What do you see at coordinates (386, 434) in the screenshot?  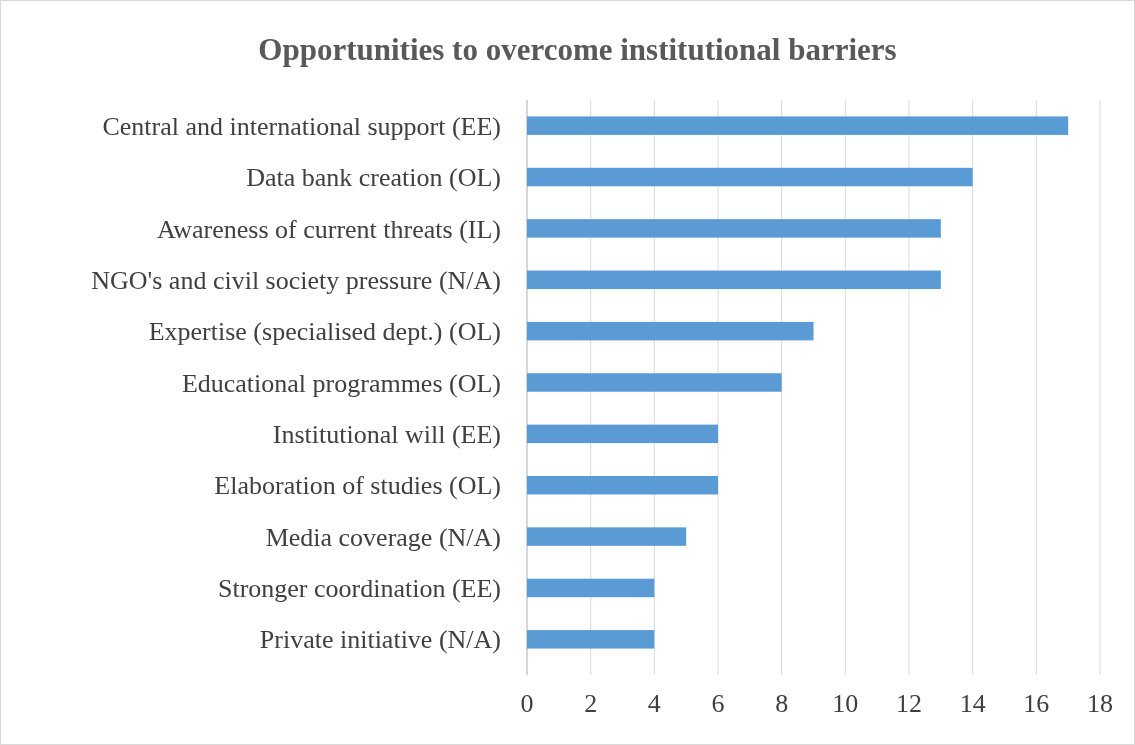 I see `y-tick-label: Institutional will (EE)` at bounding box center [386, 434].